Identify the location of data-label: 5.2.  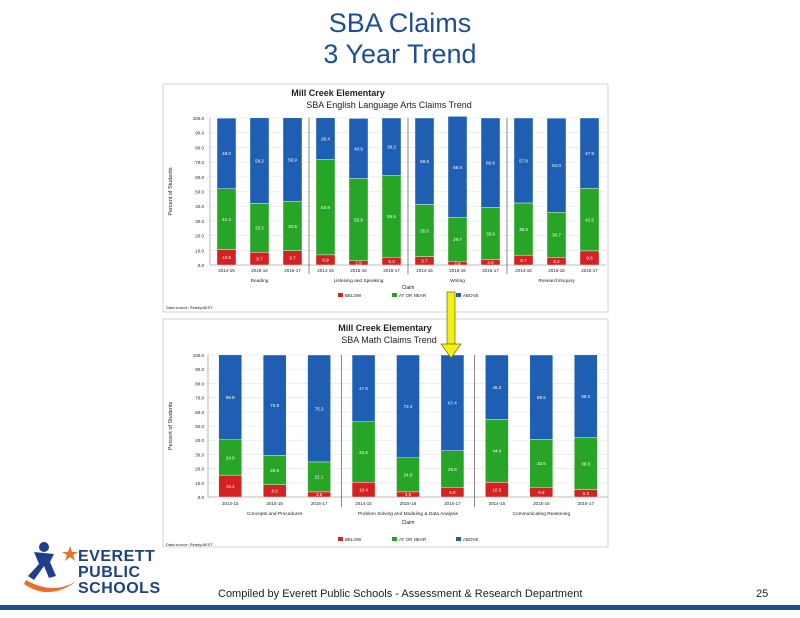
(556, 261).